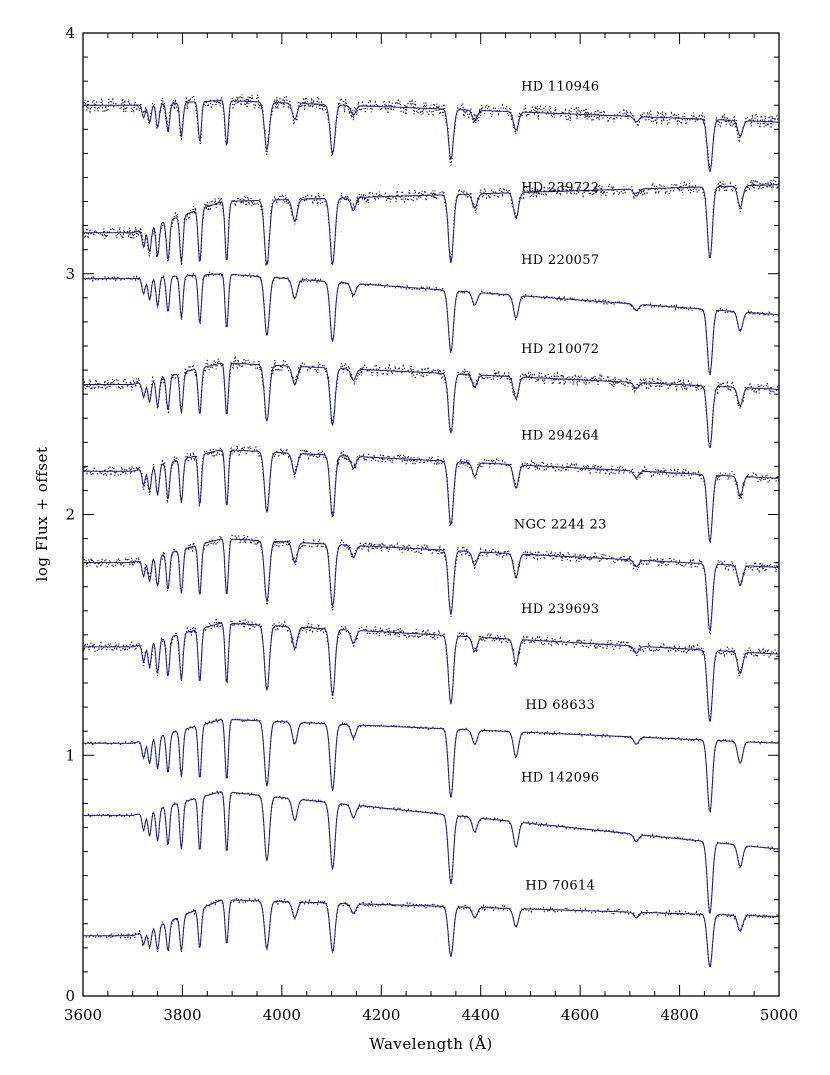  Describe the element at coordinates (560, 525) in the screenshot. I see `series-label: NGC 2244 23` at that location.